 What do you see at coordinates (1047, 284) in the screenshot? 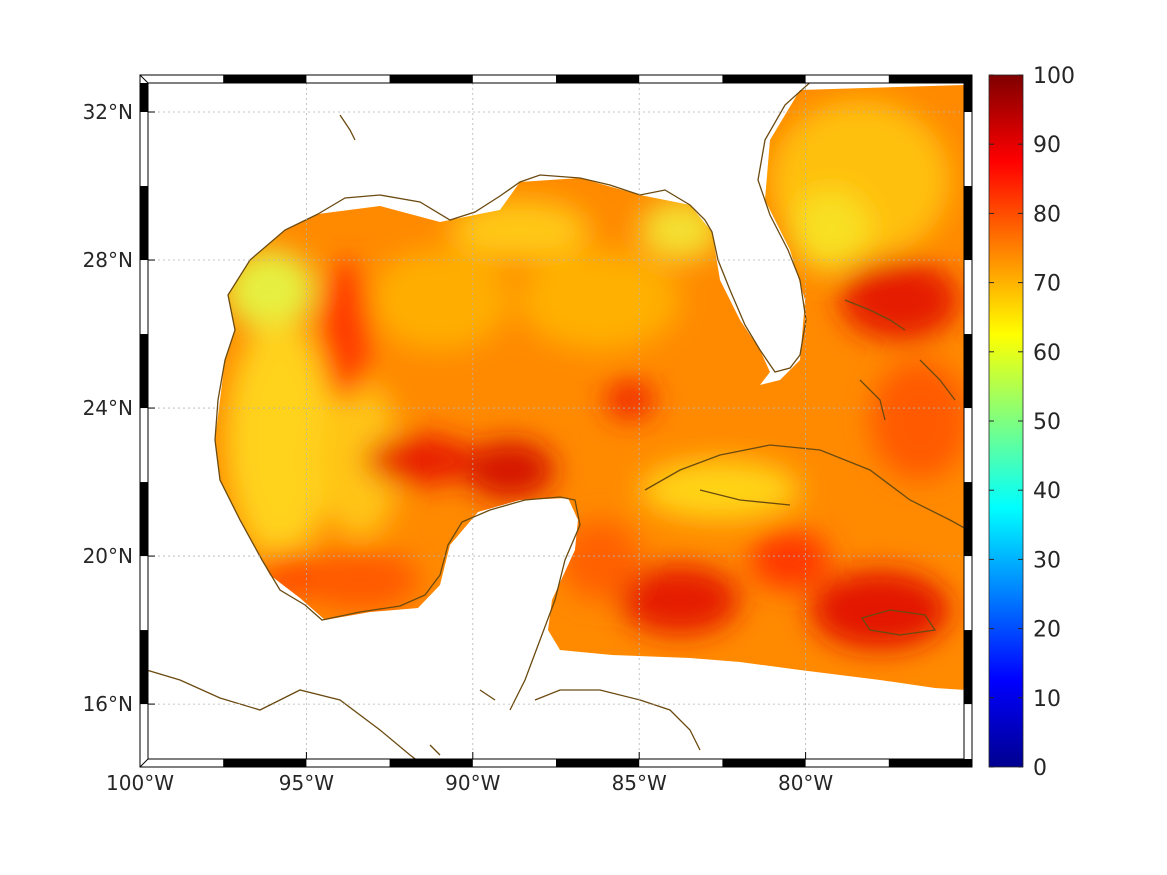
I see `colorbar-tick-label: 70` at bounding box center [1047, 284].